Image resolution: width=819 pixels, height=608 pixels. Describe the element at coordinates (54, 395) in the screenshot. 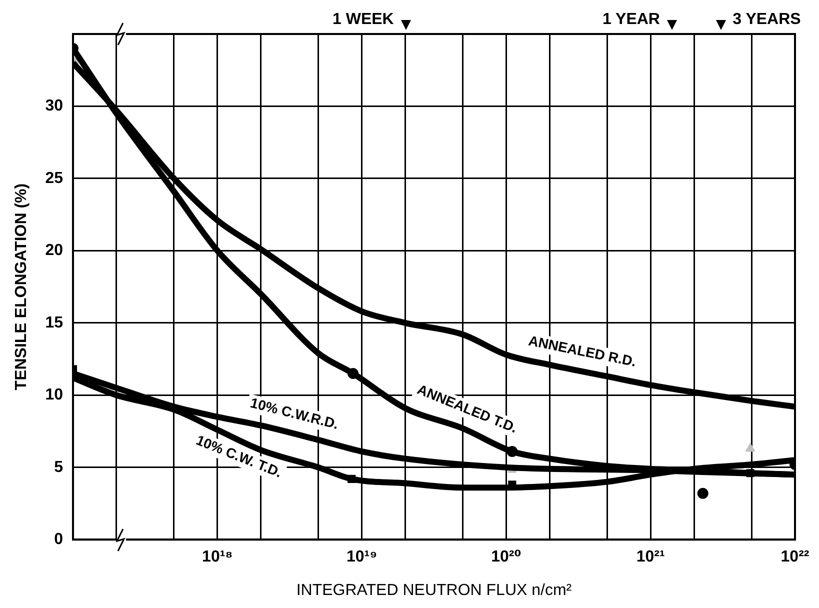

I see `y-tick-label: 10` at that location.